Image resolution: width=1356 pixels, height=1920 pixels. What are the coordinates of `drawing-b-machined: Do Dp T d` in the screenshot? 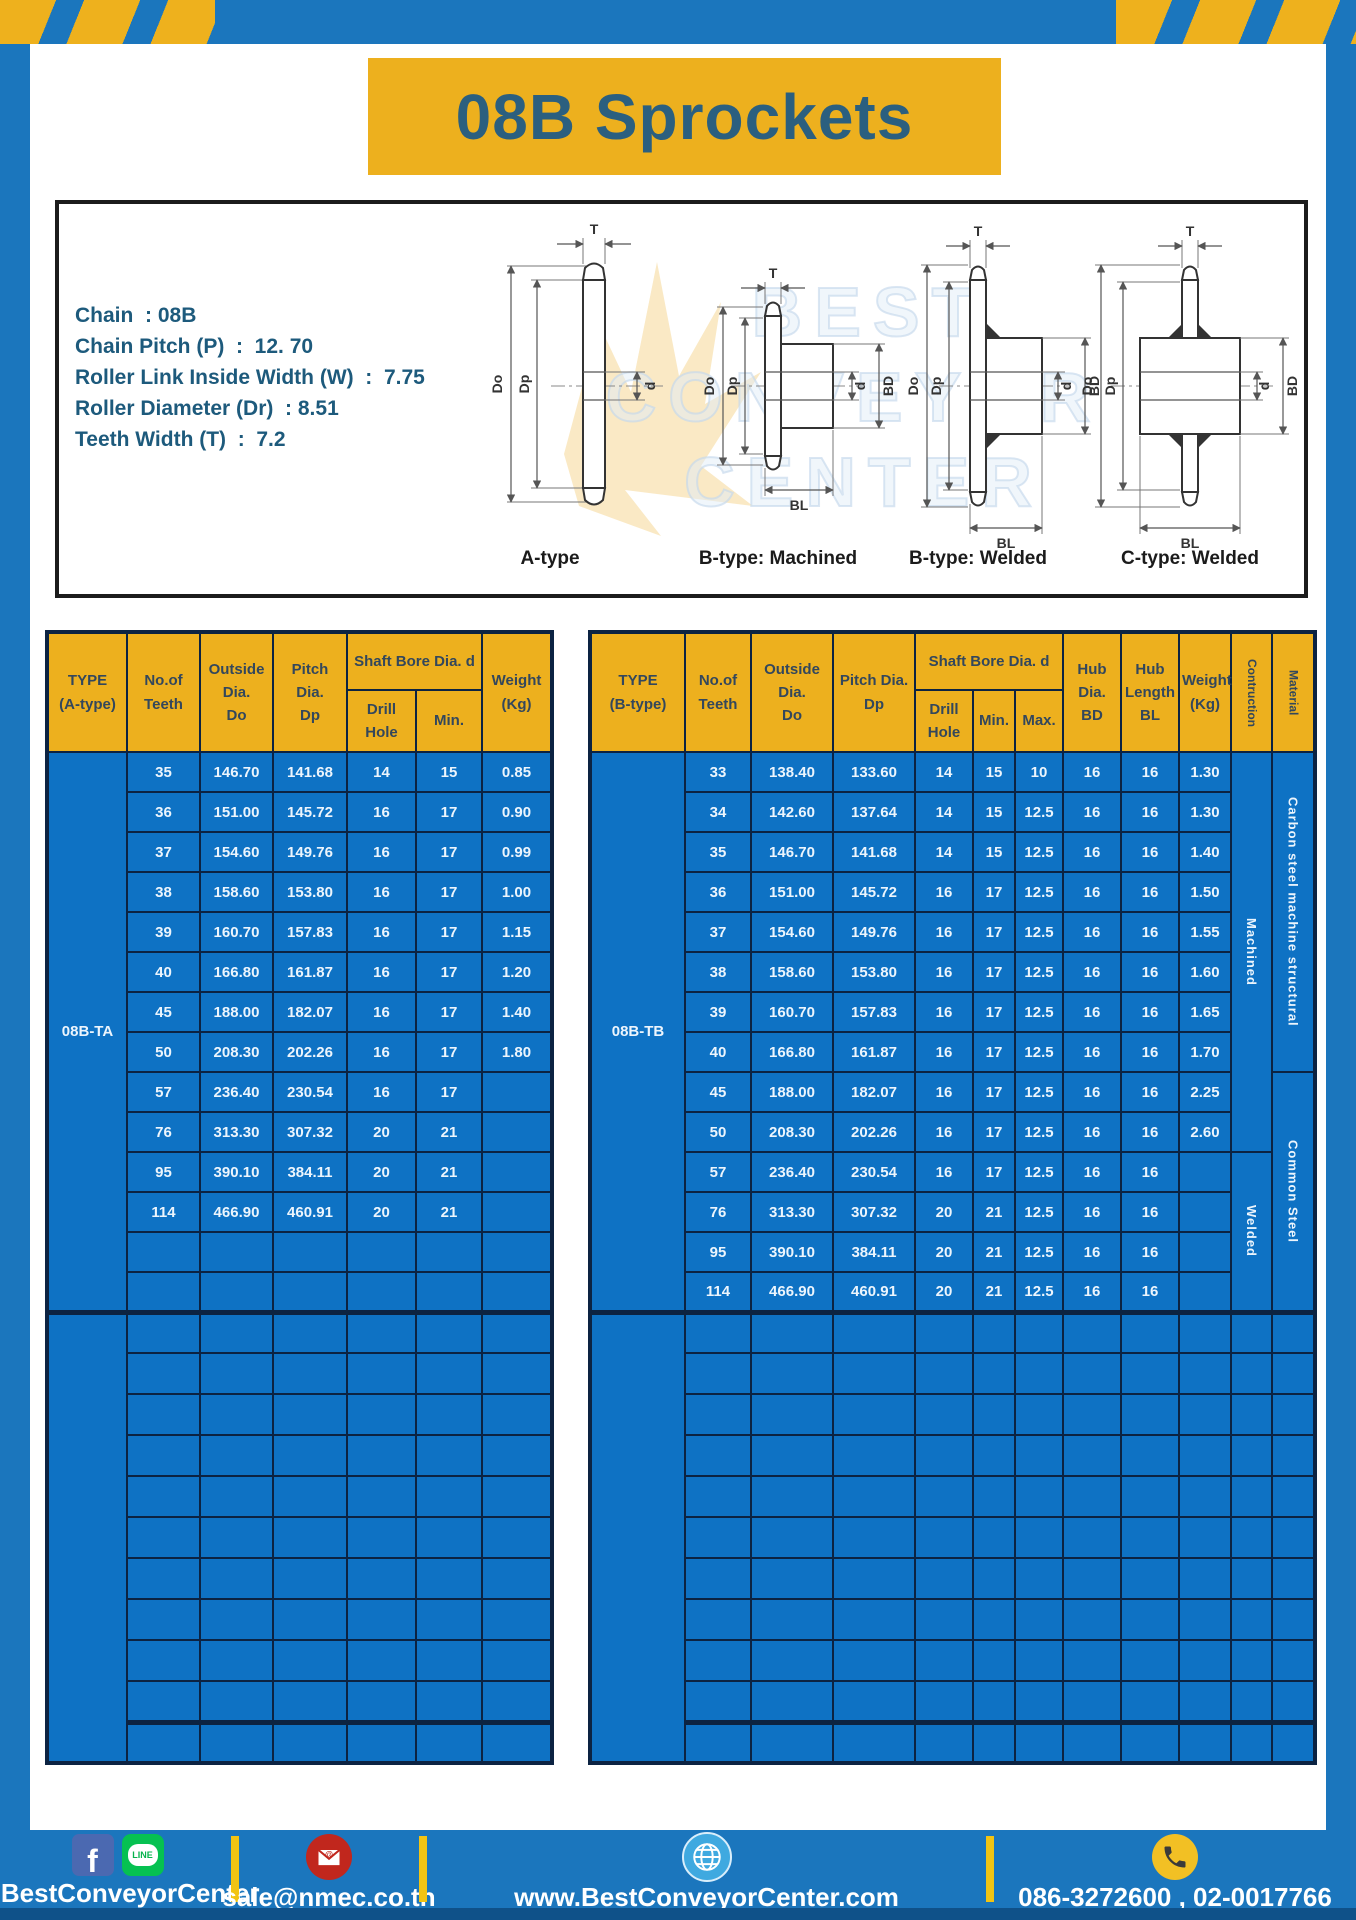 It's located at (798, 389).